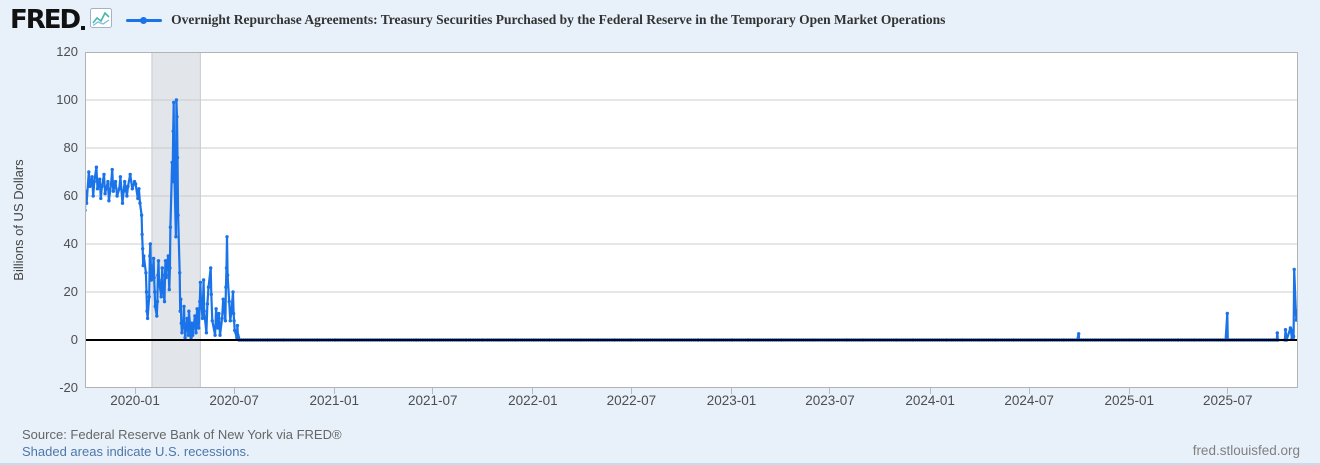  I want to click on y-tick-label: 0, so click(74, 339).